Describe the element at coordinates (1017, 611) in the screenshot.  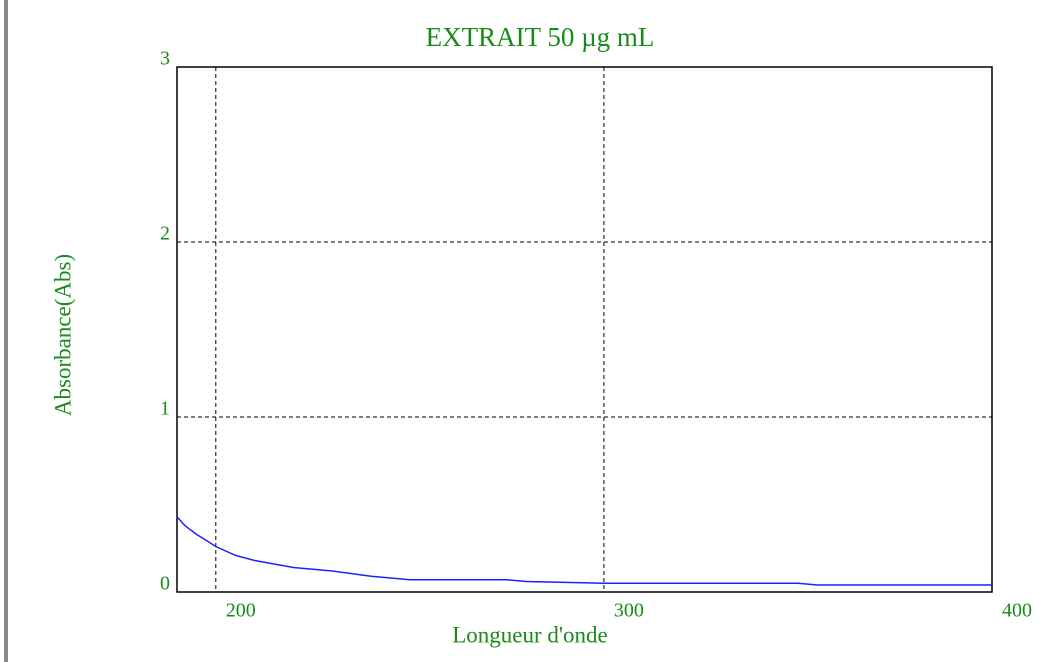
I see `x-tick-label: 400` at that location.